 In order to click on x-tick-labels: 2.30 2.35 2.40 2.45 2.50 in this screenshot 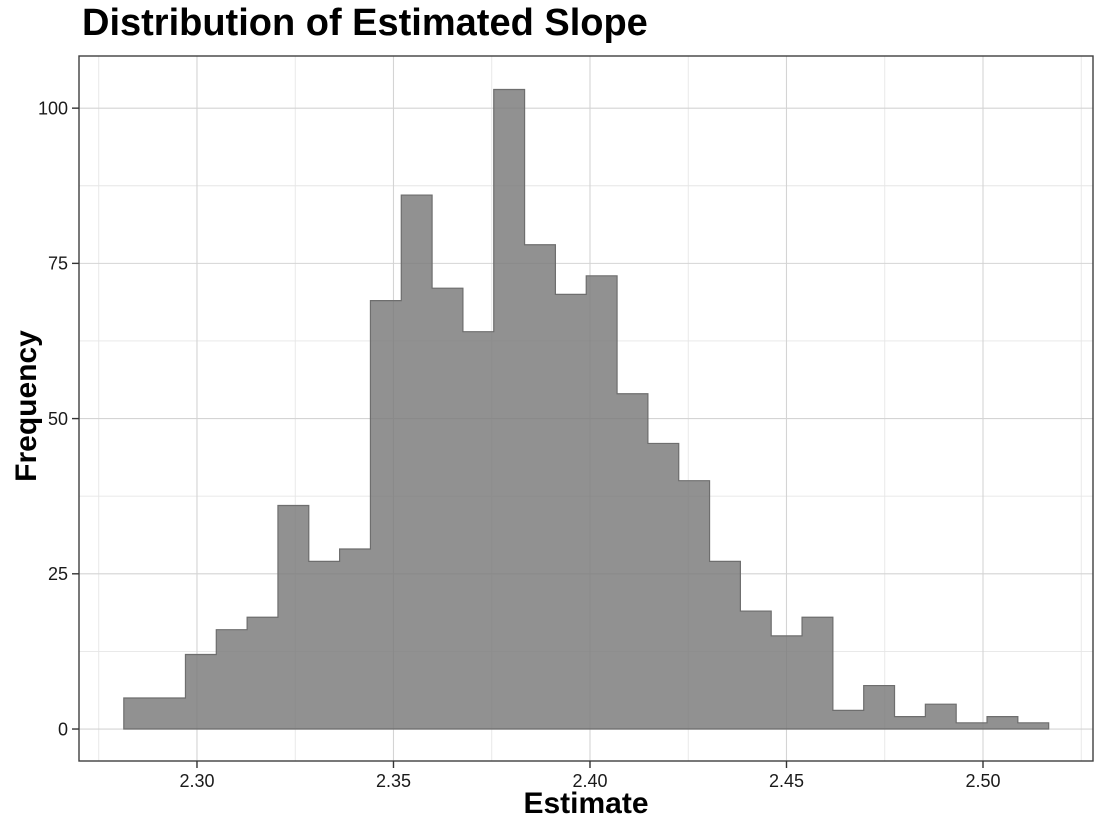, I will do `click(589, 781)`.